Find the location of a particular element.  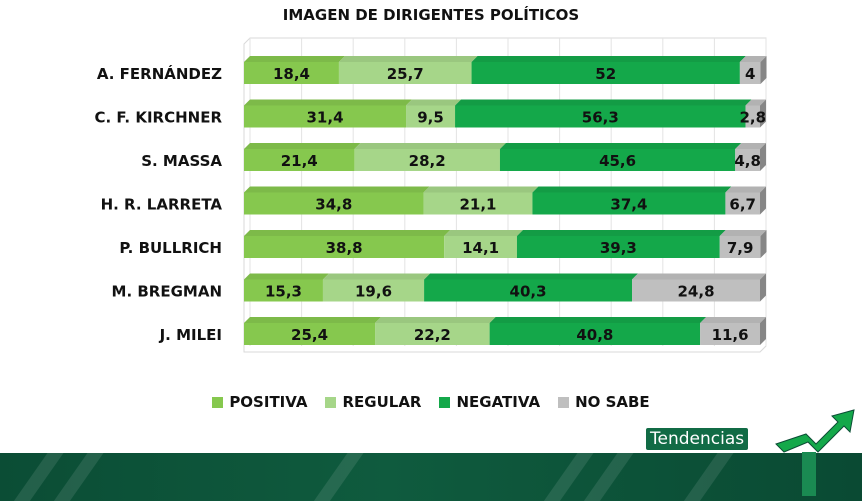

data-label: 25,4 is located at coordinates (309, 335).